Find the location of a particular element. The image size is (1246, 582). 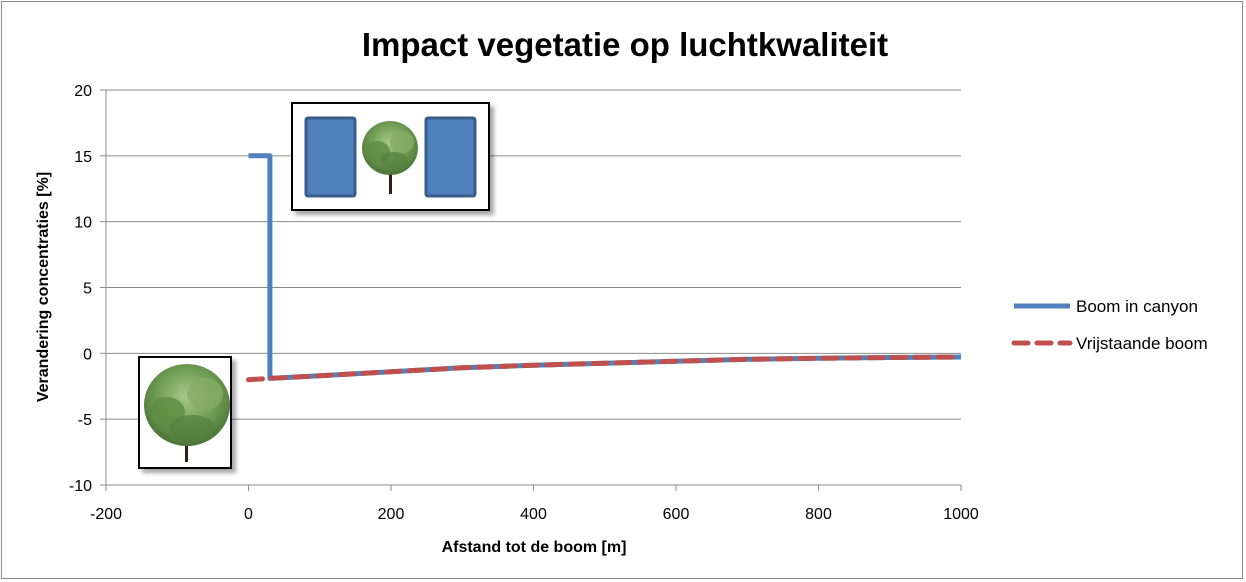

y-tick-label: 15 is located at coordinates (83, 157).